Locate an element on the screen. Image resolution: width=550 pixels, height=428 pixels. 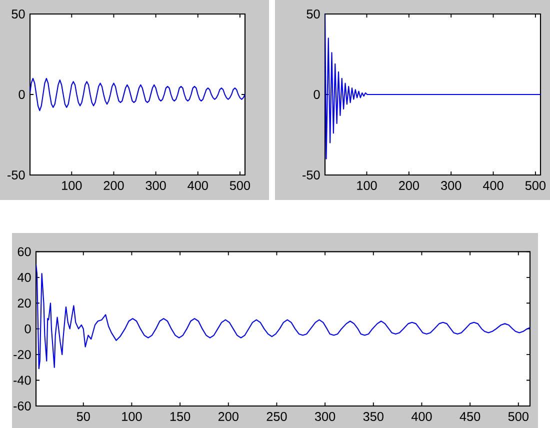
x-tick-label: 50 is located at coordinates (83, 416).